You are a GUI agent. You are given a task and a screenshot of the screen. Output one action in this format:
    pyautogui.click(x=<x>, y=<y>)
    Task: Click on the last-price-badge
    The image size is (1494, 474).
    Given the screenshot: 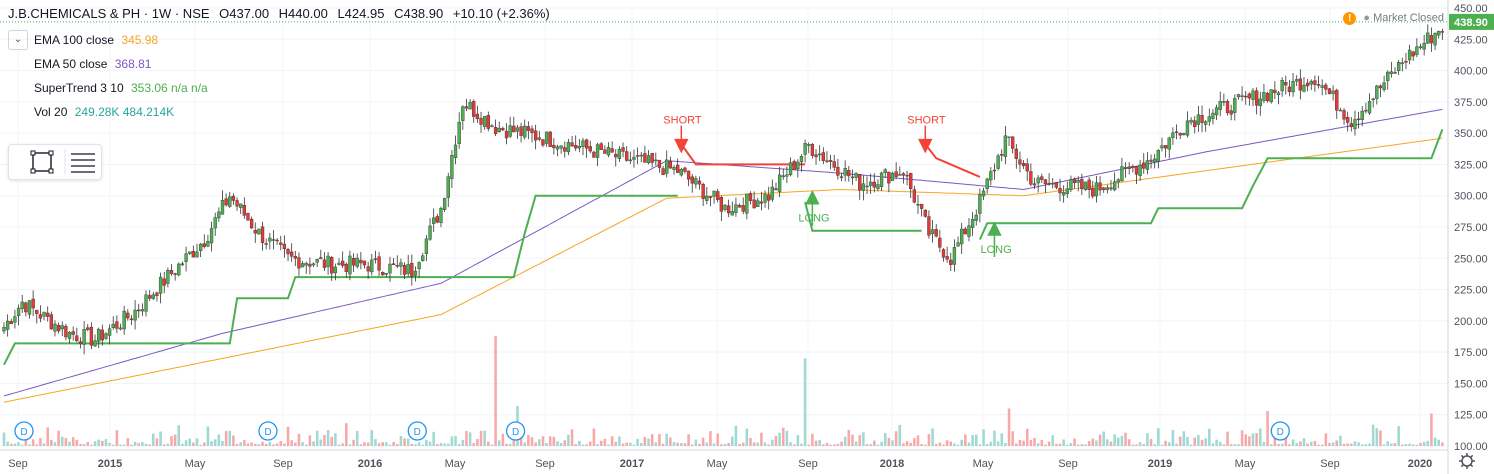 What is the action you would take?
    pyautogui.click(x=1471, y=21)
    